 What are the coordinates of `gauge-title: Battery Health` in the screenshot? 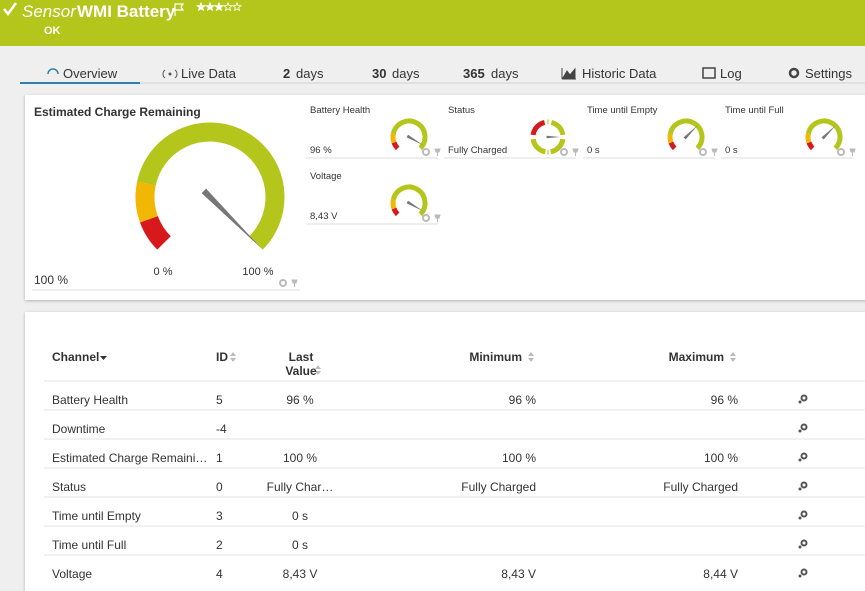 It's located at (340, 110).